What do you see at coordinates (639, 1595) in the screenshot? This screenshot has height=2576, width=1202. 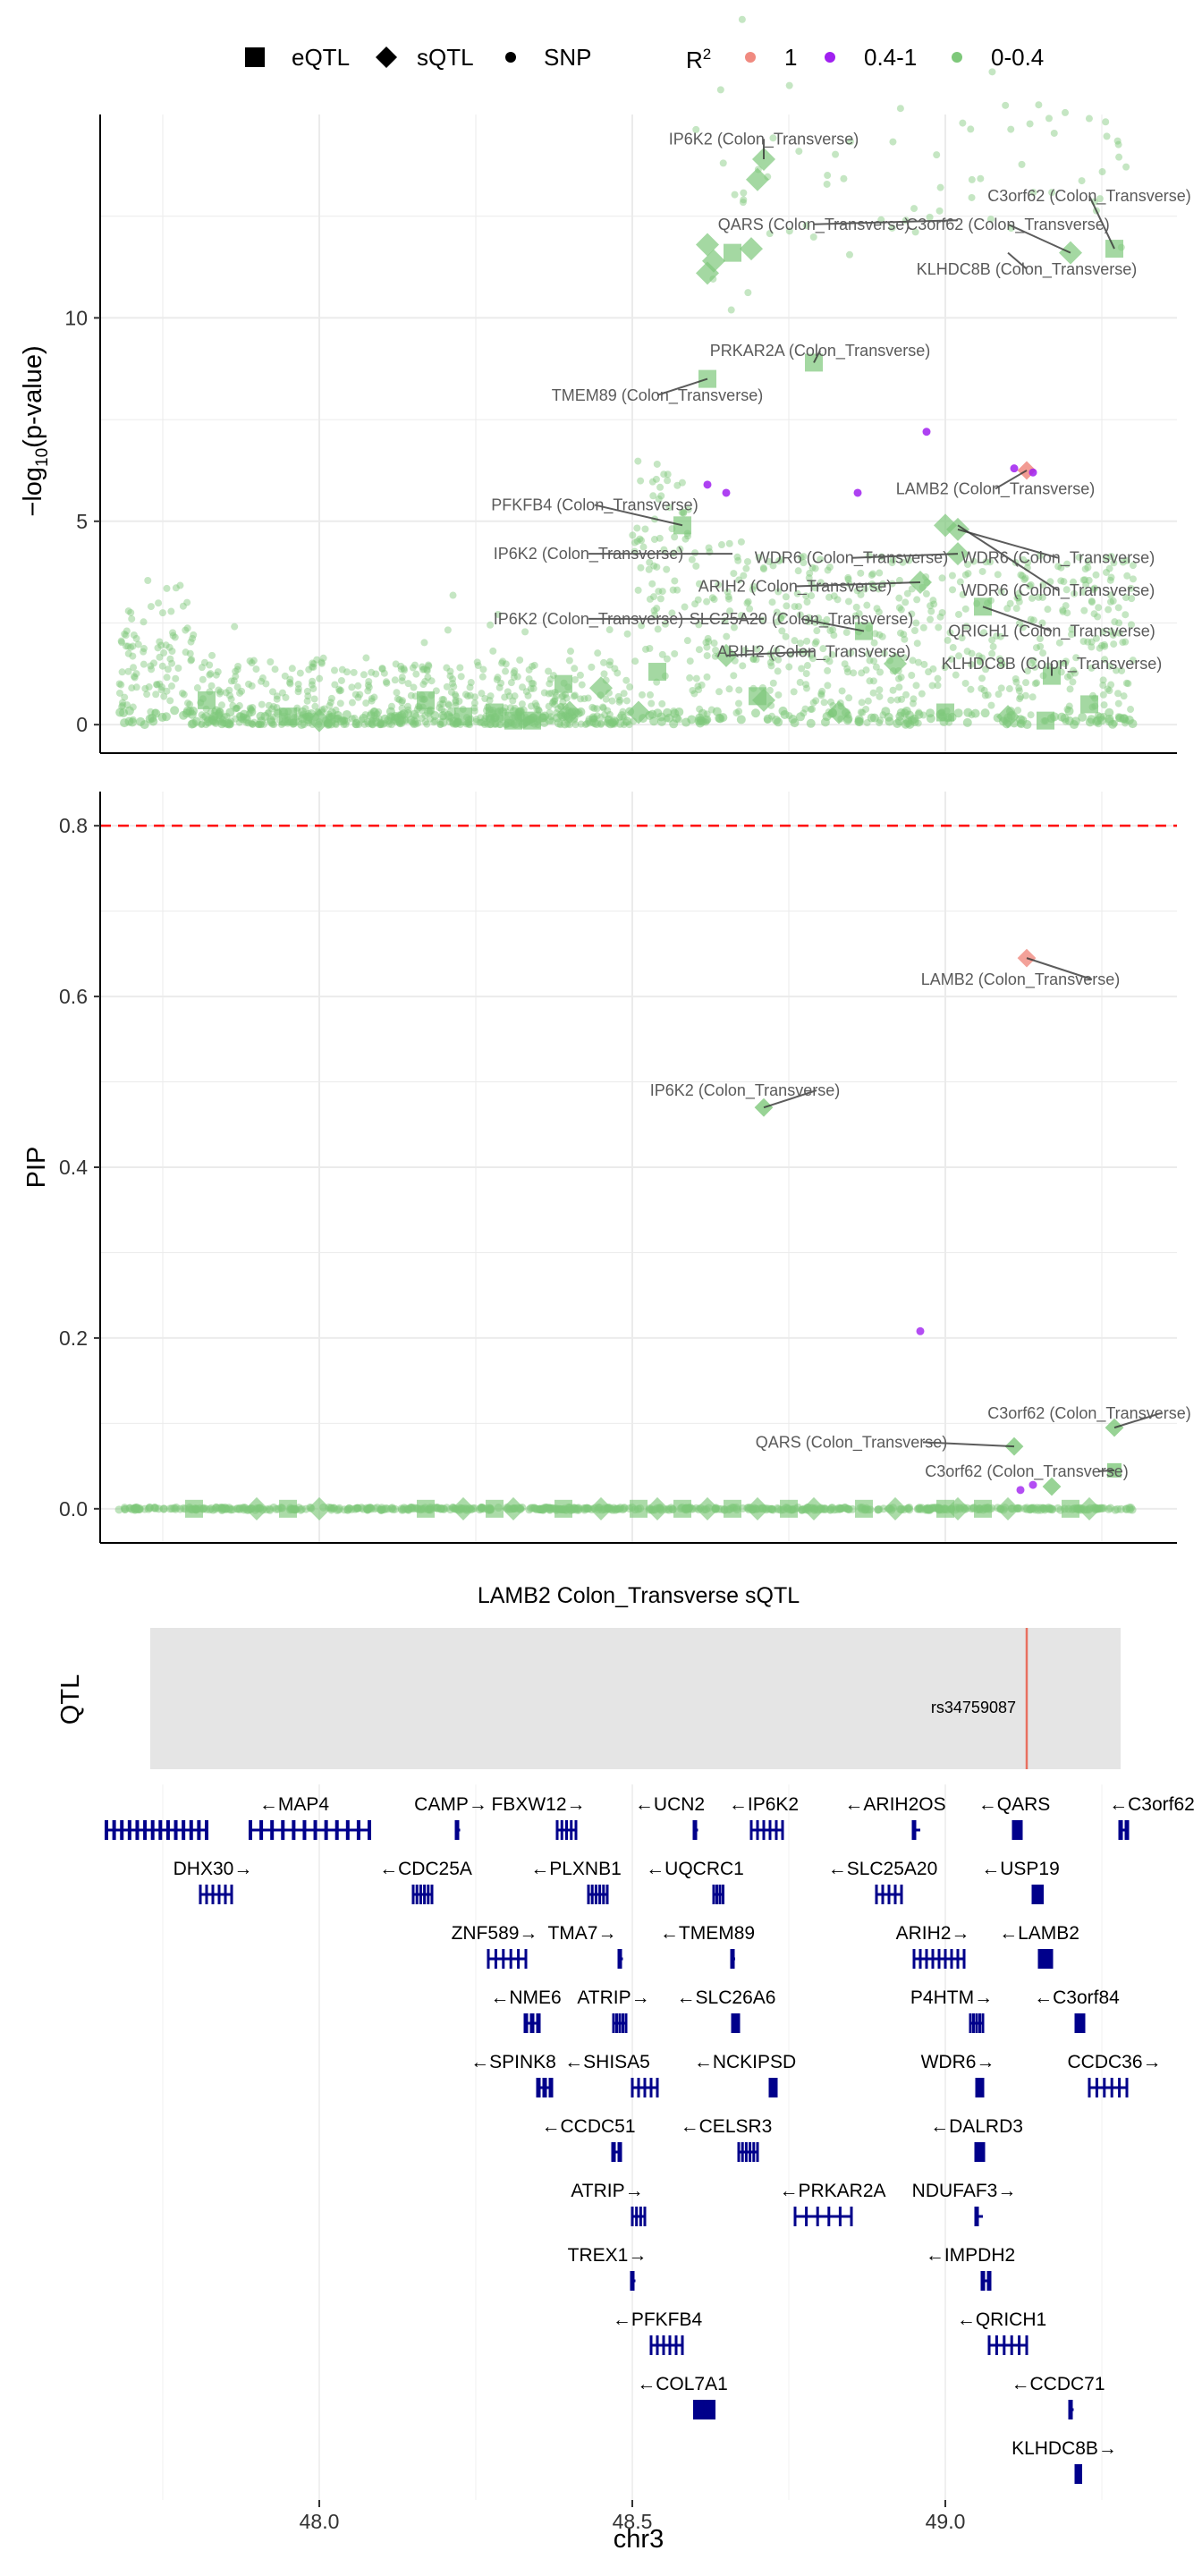 I see `qtl-track-title: LAMB2 Colon_Transverse sQTL` at bounding box center [639, 1595].